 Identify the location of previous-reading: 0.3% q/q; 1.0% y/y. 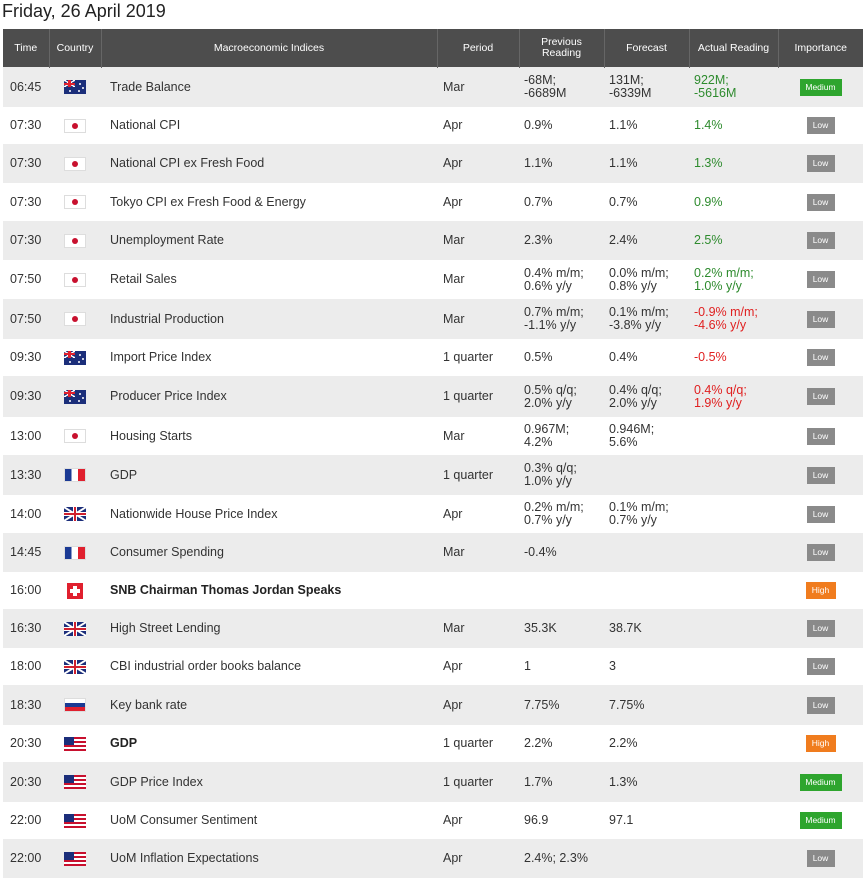
(561, 475).